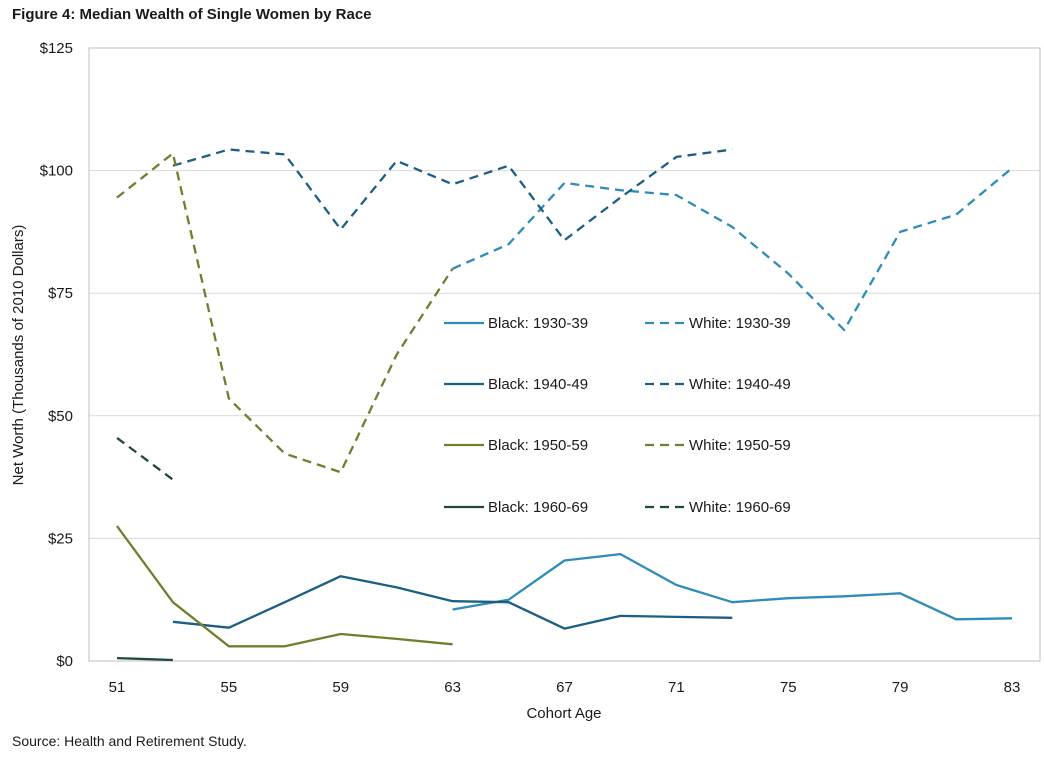 This screenshot has width=1044, height=759. I want to click on y-tick-label: $75, so click(60, 293).